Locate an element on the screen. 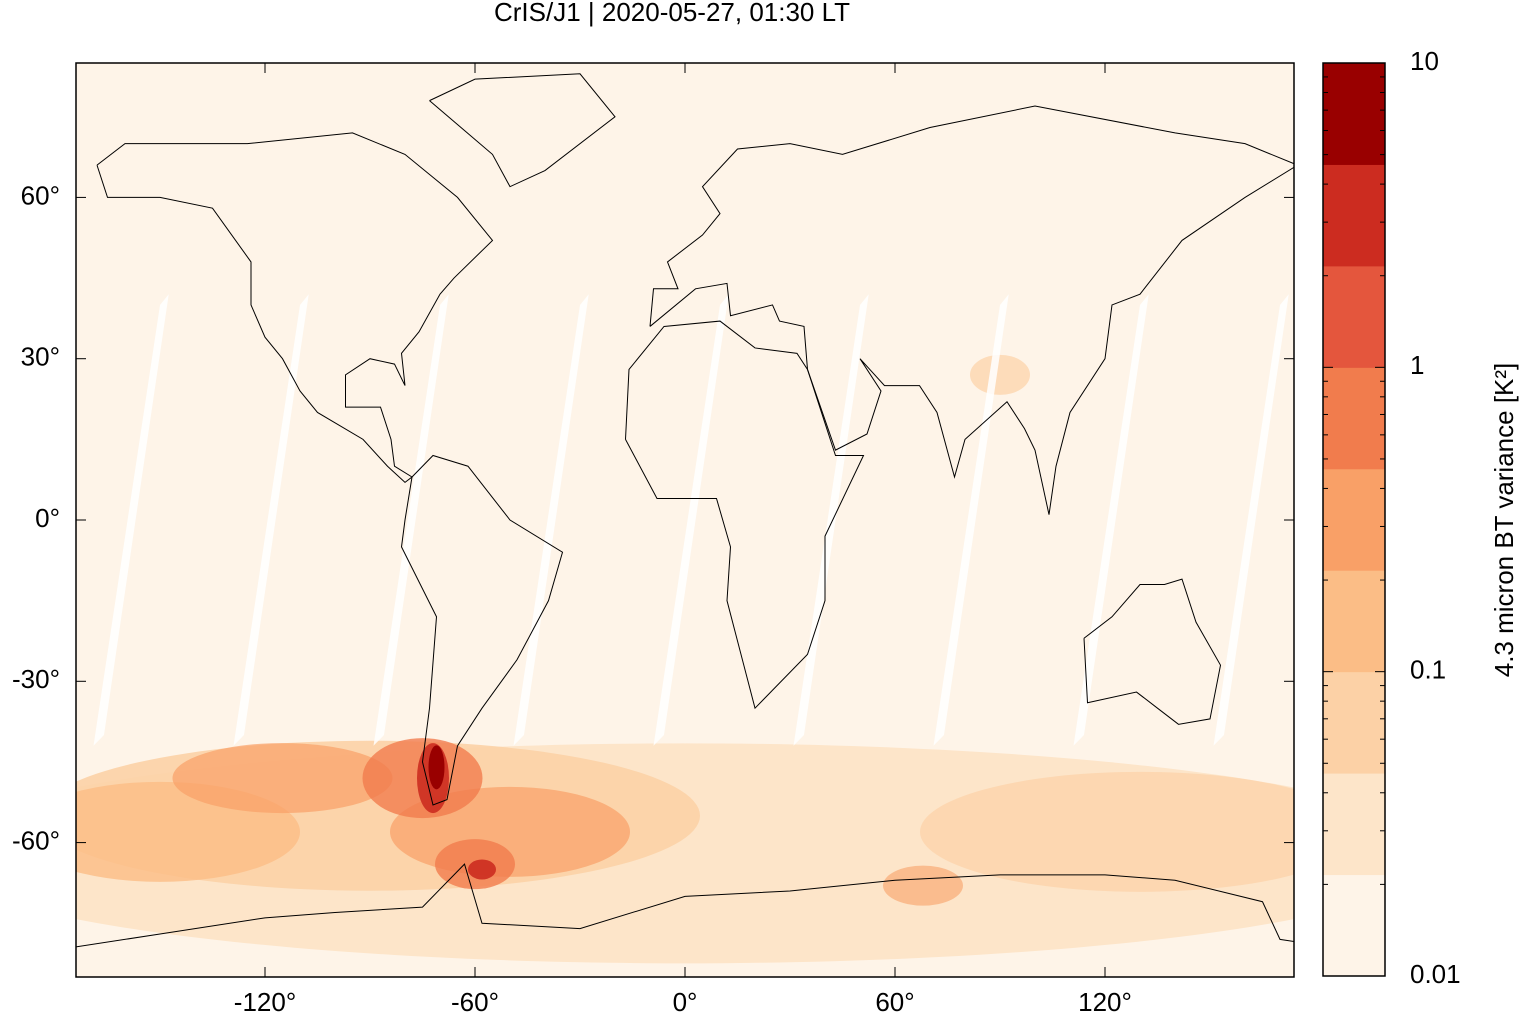  colorbar-tick-label: 10 is located at coordinates (1424, 61).